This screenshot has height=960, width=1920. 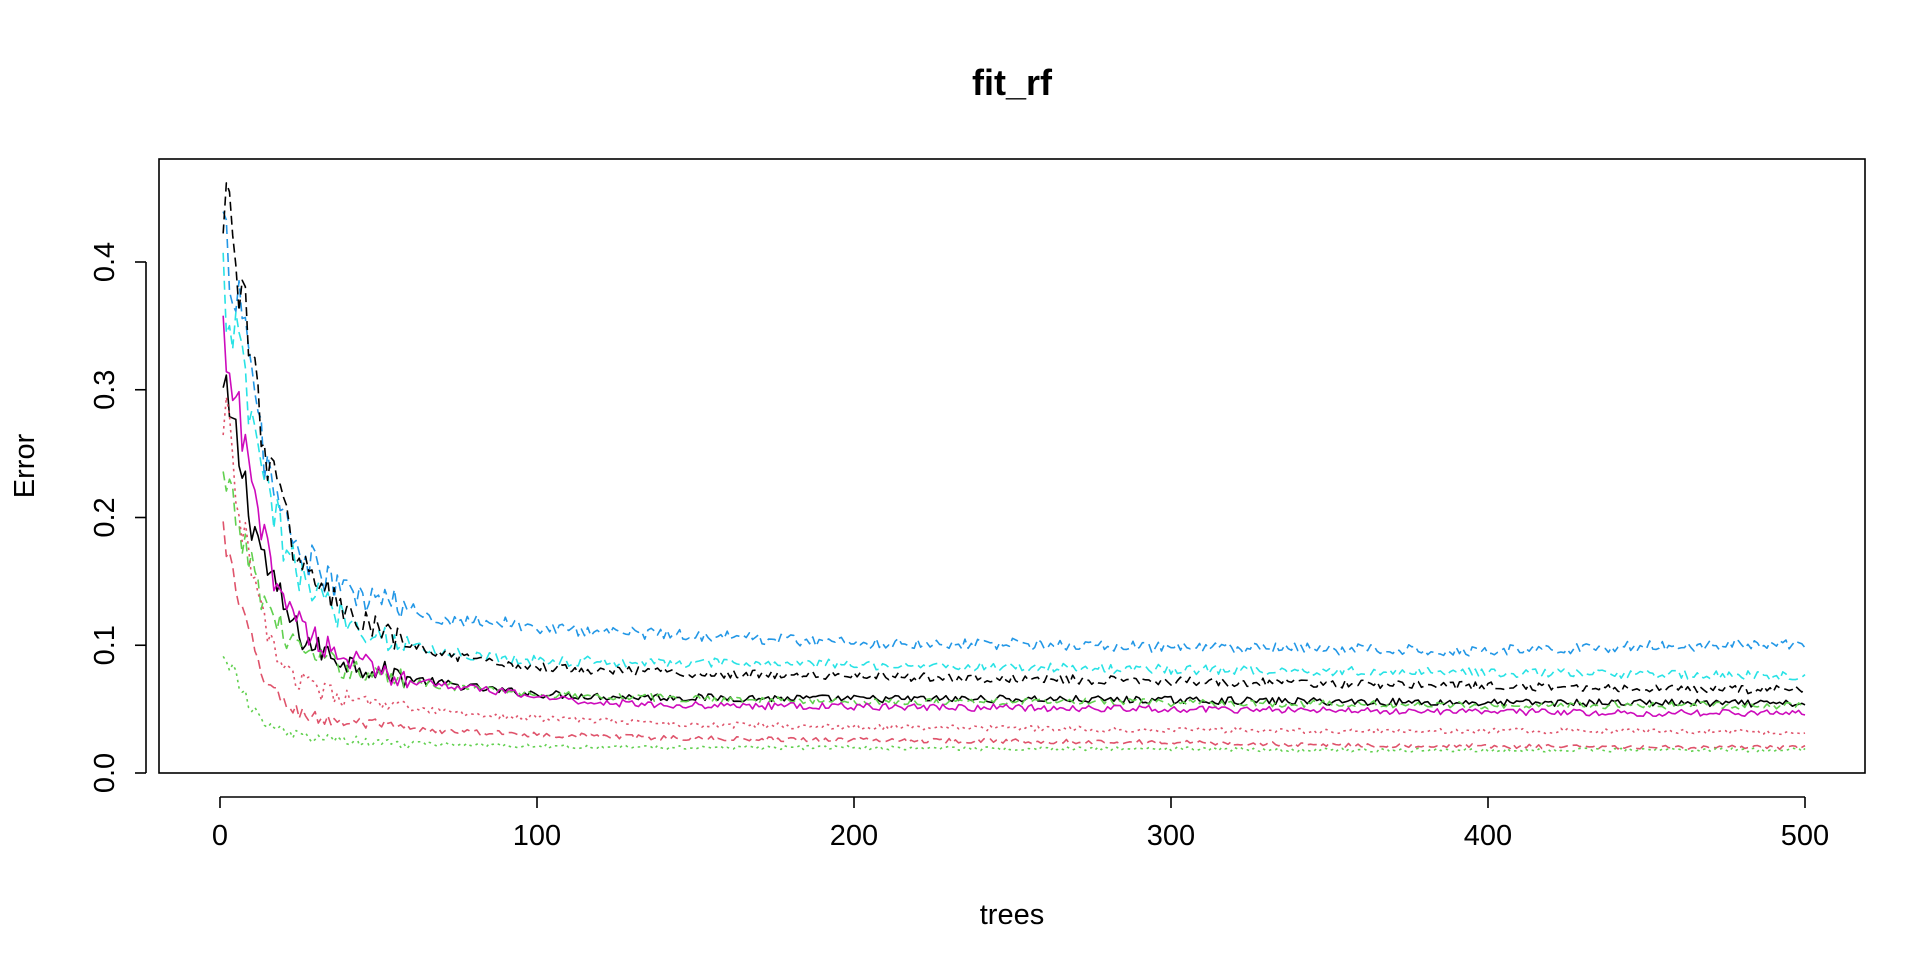 What do you see at coordinates (105, 645) in the screenshot?
I see `y-tick-label: 0.1` at bounding box center [105, 645].